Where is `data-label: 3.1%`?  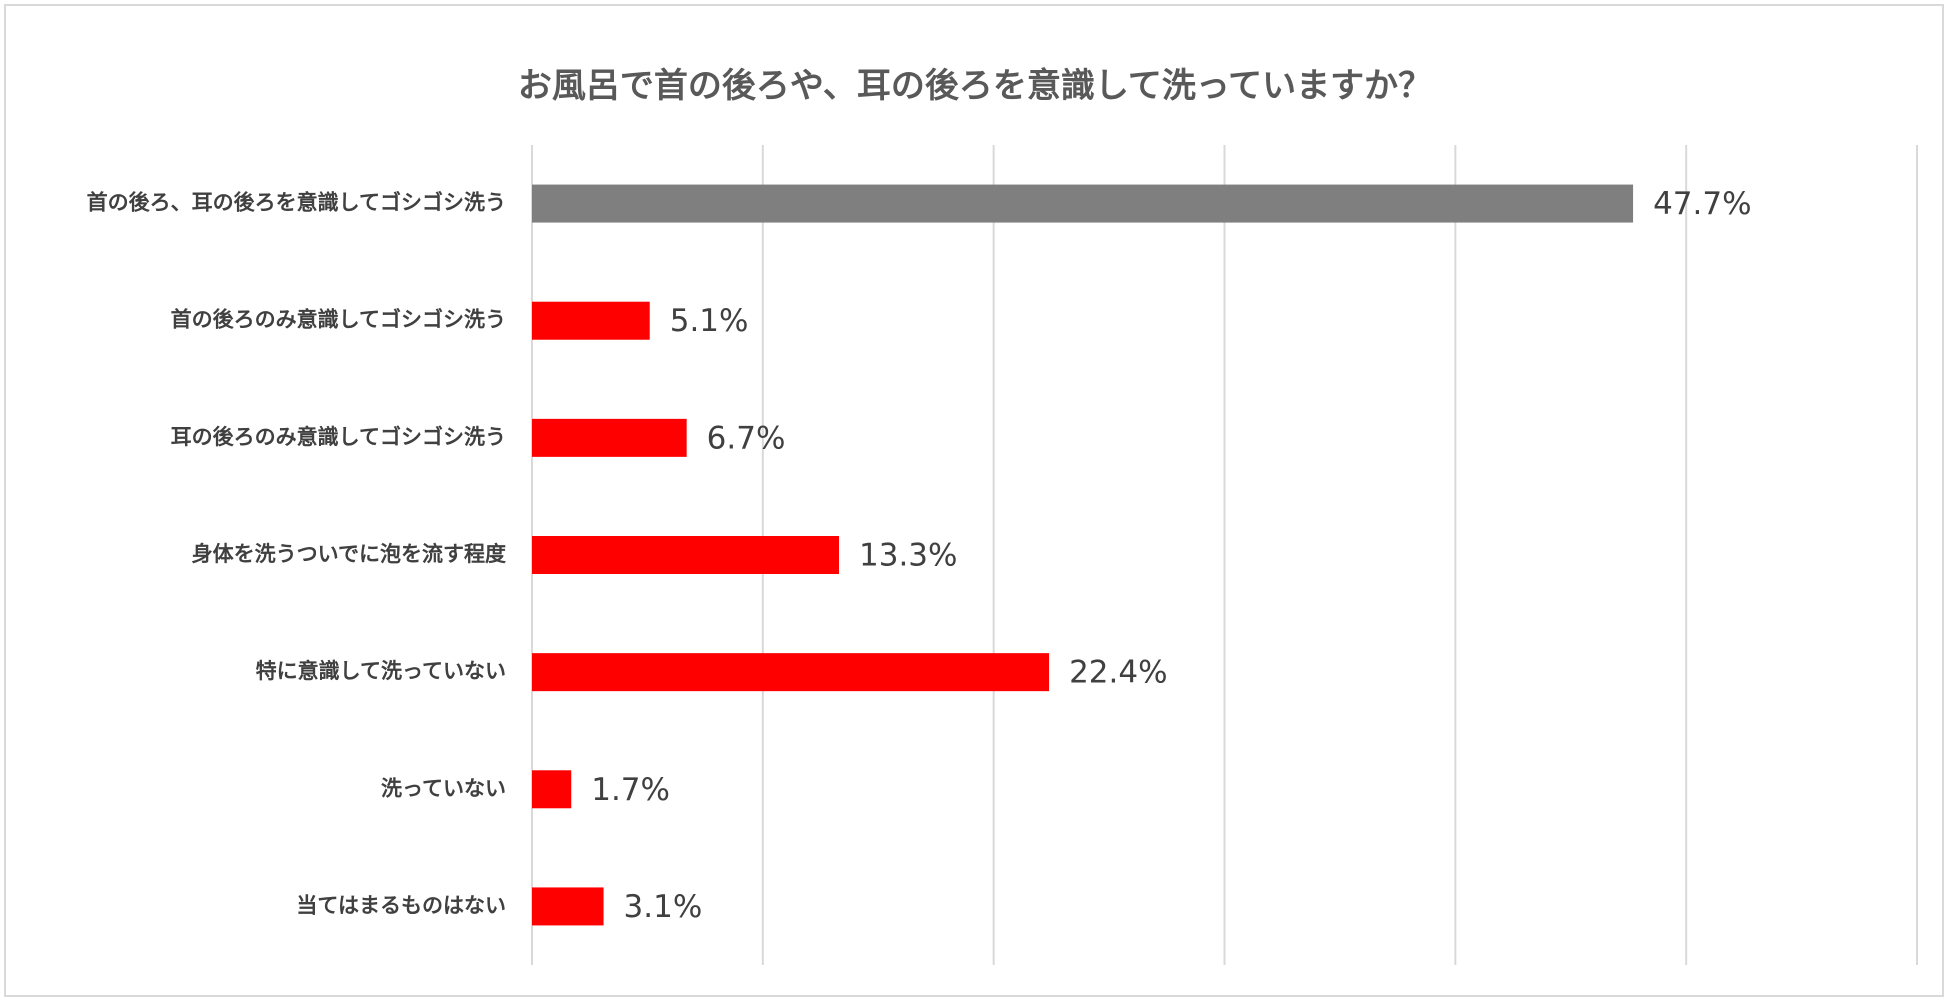
data-label: 3.1% is located at coordinates (663, 907).